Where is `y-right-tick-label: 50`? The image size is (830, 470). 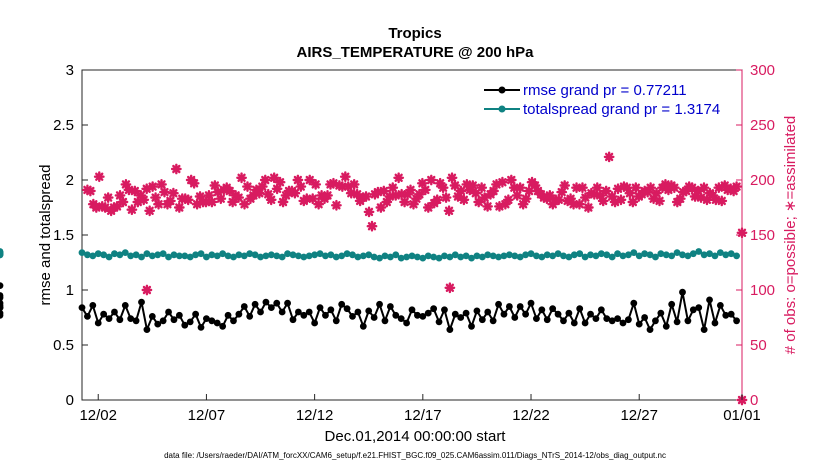
y-right-tick-label: 50 is located at coordinates (758, 345).